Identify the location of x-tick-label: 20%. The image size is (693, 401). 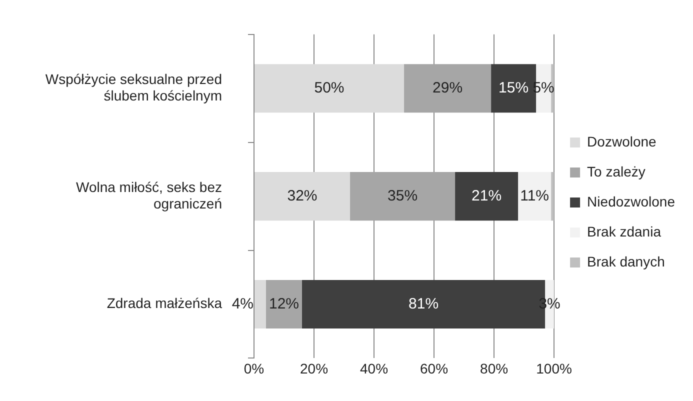
(314, 368).